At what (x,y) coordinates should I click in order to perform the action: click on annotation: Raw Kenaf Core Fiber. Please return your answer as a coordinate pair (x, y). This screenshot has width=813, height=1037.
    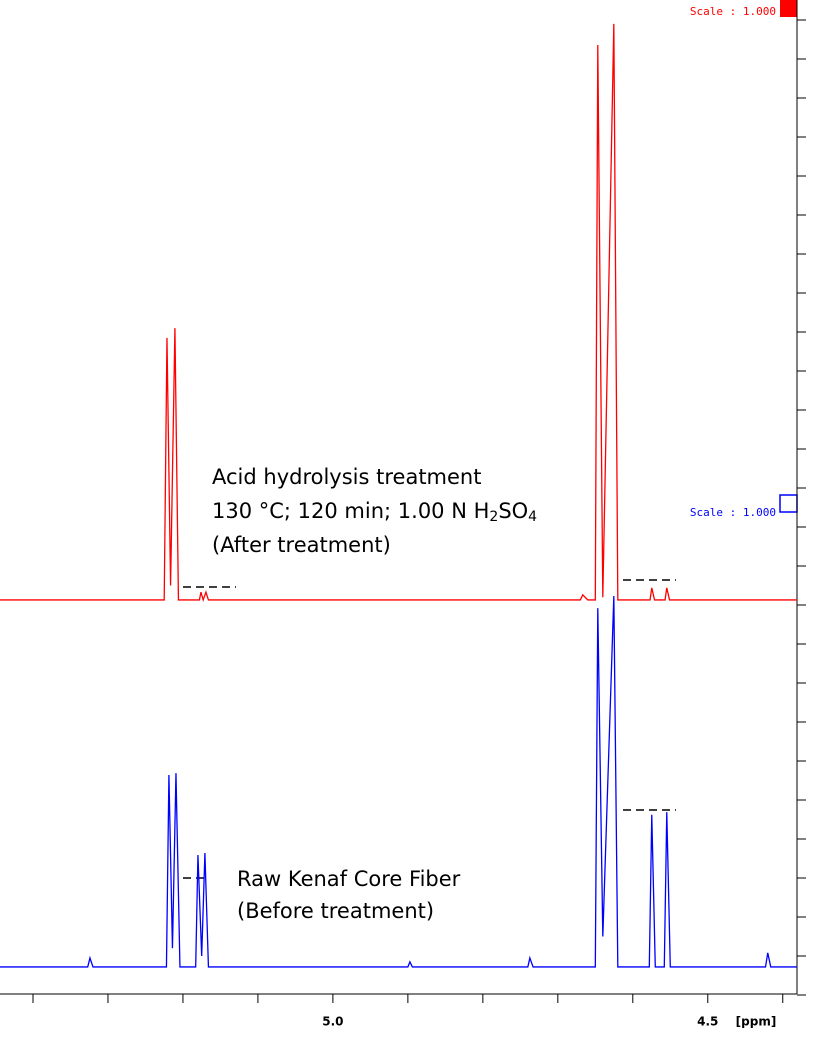
    Looking at the image, I should click on (349, 879).